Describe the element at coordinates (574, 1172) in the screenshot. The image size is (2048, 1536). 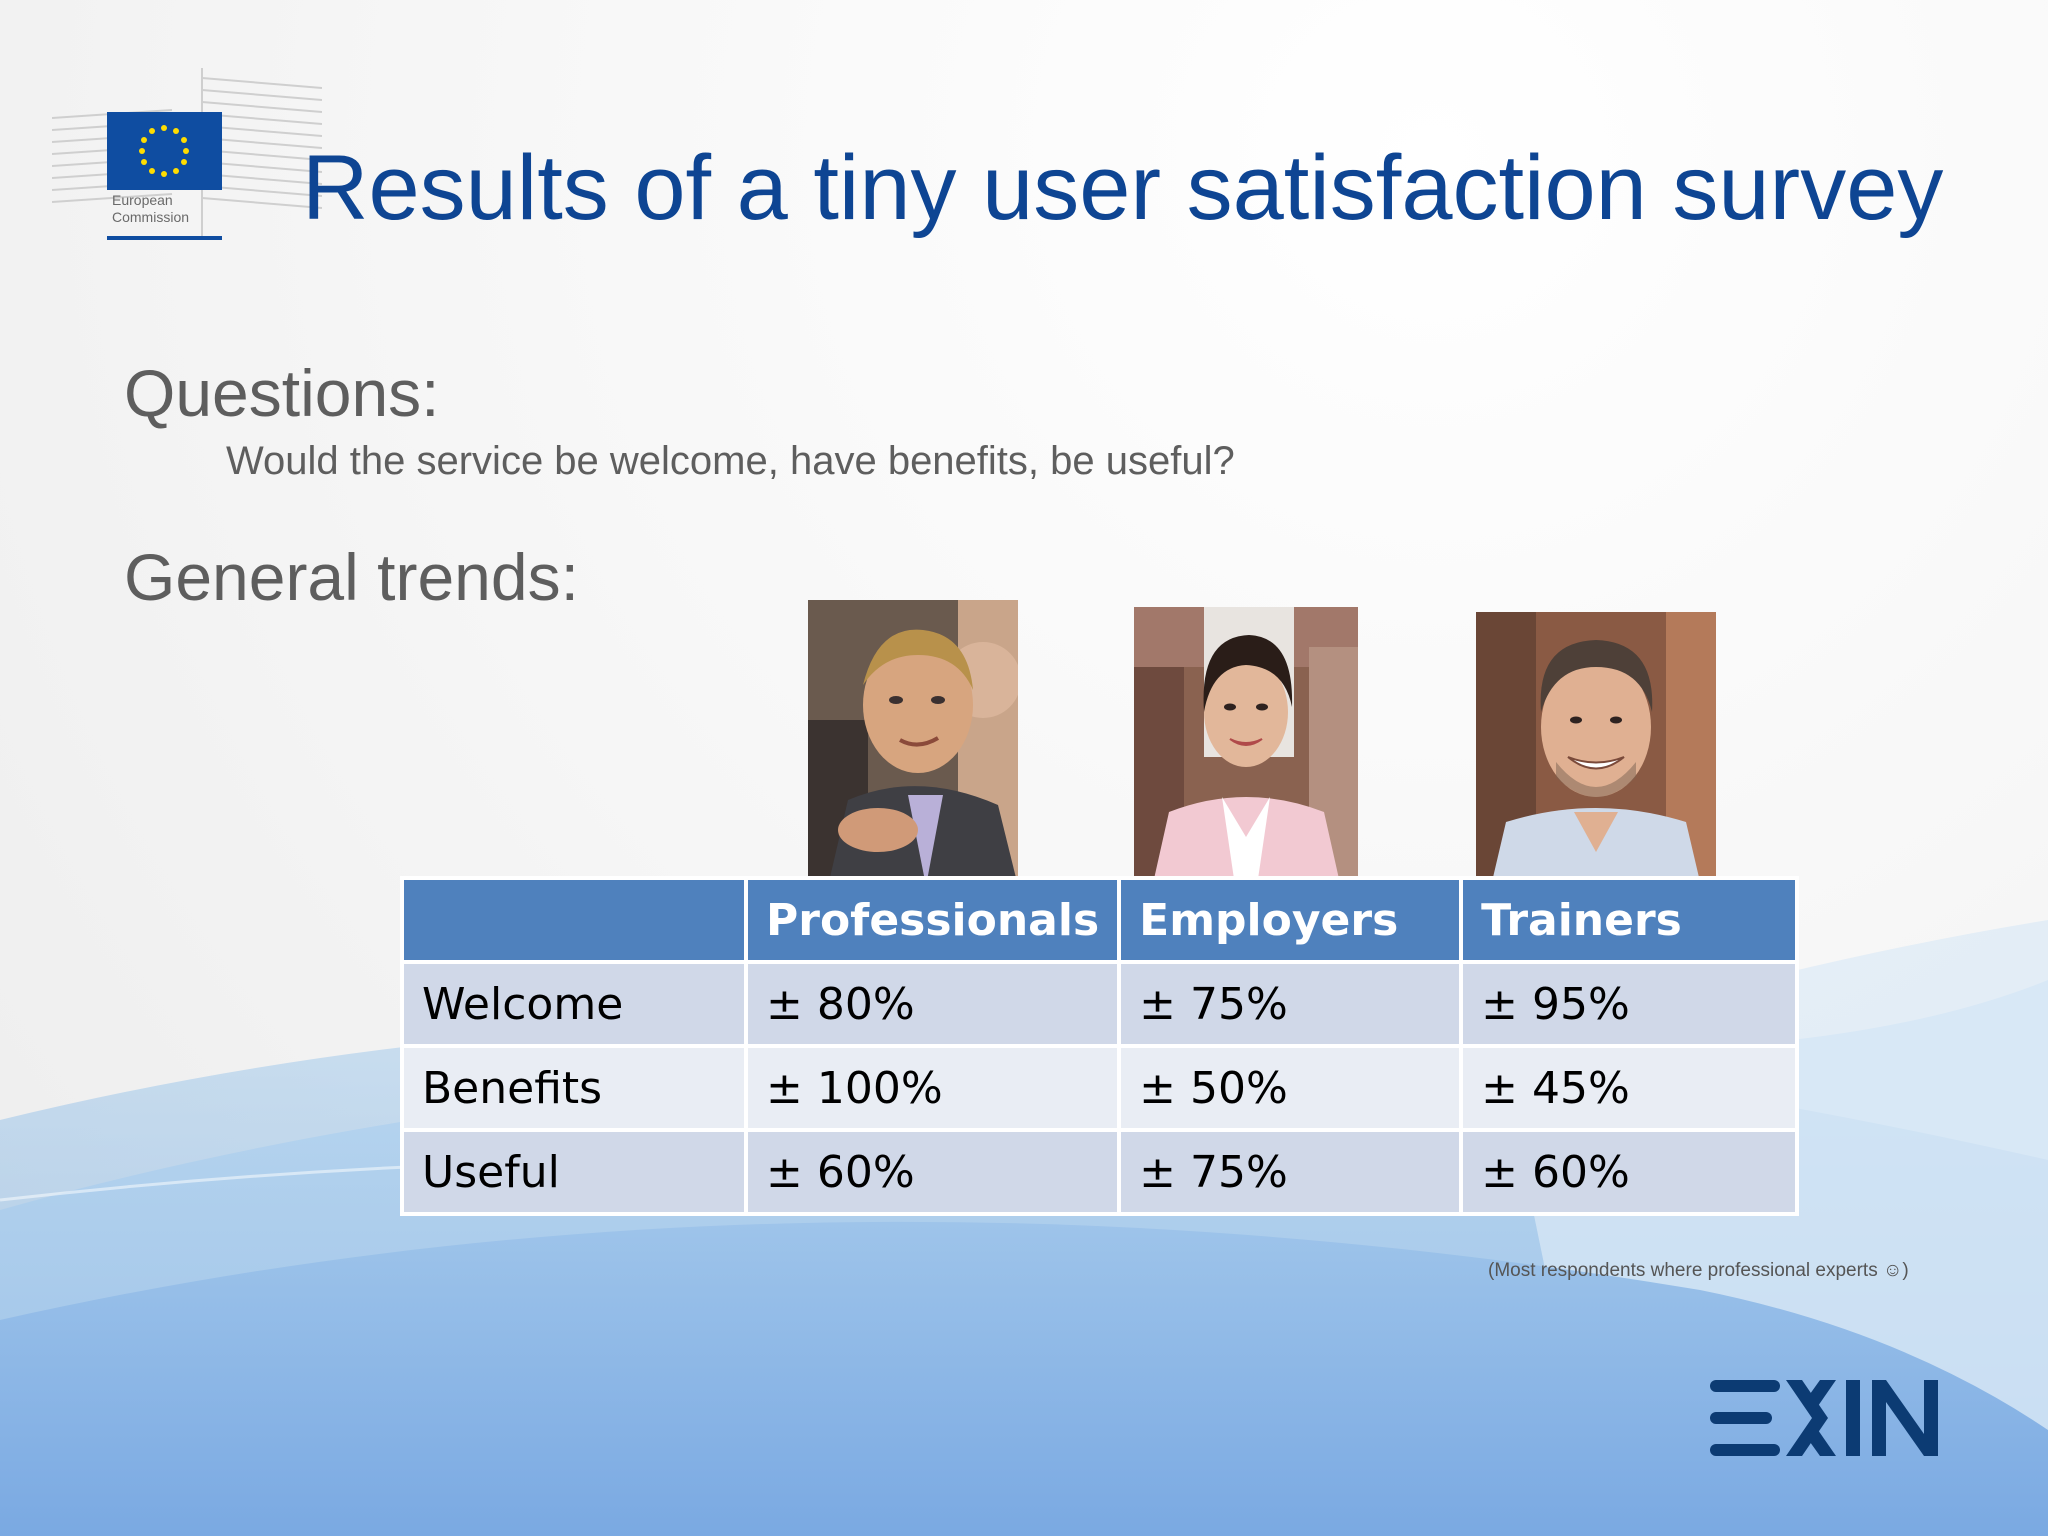
I see `row-label: Useful` at that location.